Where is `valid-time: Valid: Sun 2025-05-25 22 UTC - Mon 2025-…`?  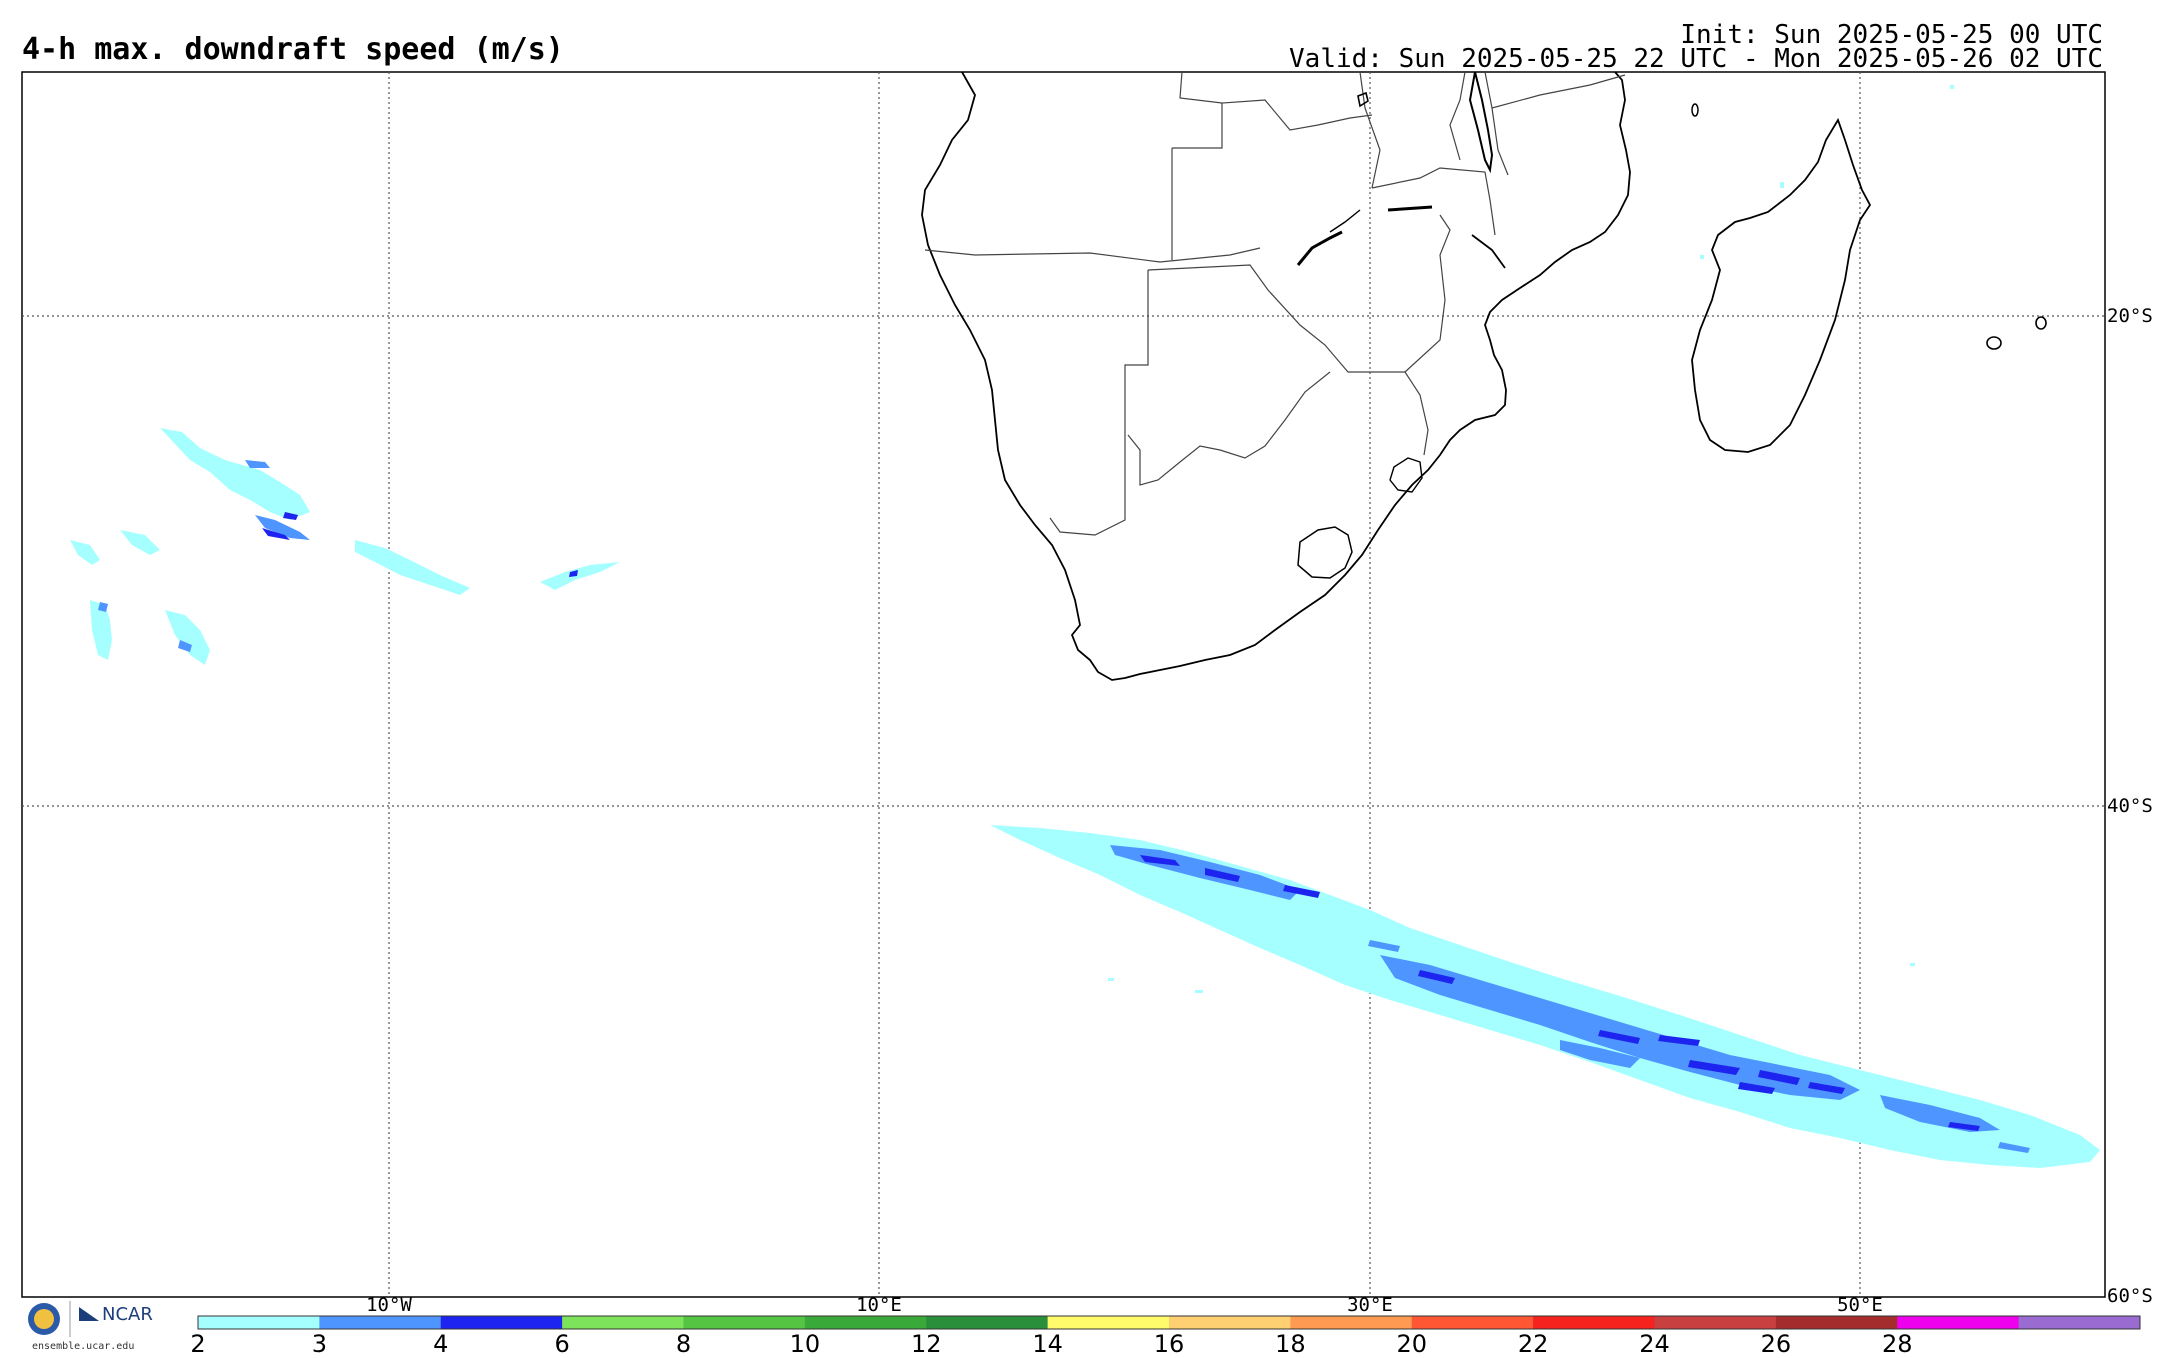 valid-time: Valid: Sun 2025-05-25 22 UTC - Mon 2025-… is located at coordinates (1696, 59).